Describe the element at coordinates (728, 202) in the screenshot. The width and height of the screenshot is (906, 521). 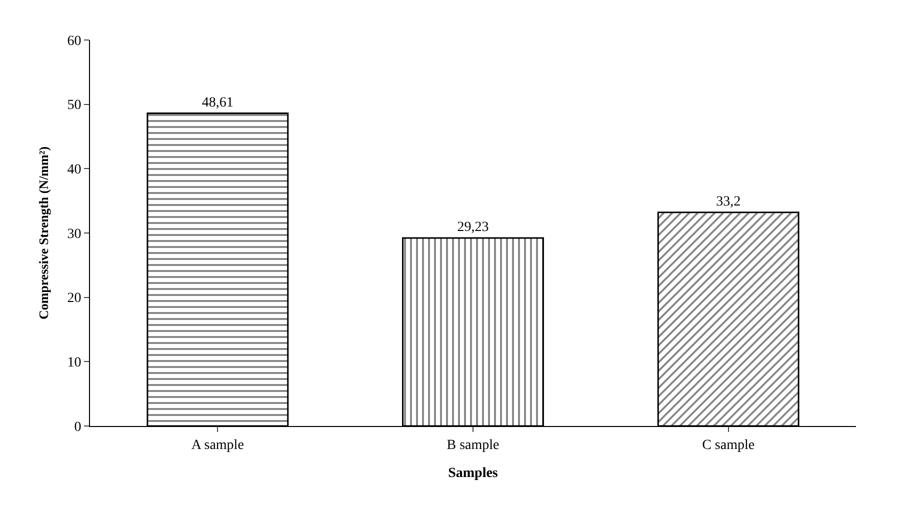
I see `data-label: 33,2` at that location.